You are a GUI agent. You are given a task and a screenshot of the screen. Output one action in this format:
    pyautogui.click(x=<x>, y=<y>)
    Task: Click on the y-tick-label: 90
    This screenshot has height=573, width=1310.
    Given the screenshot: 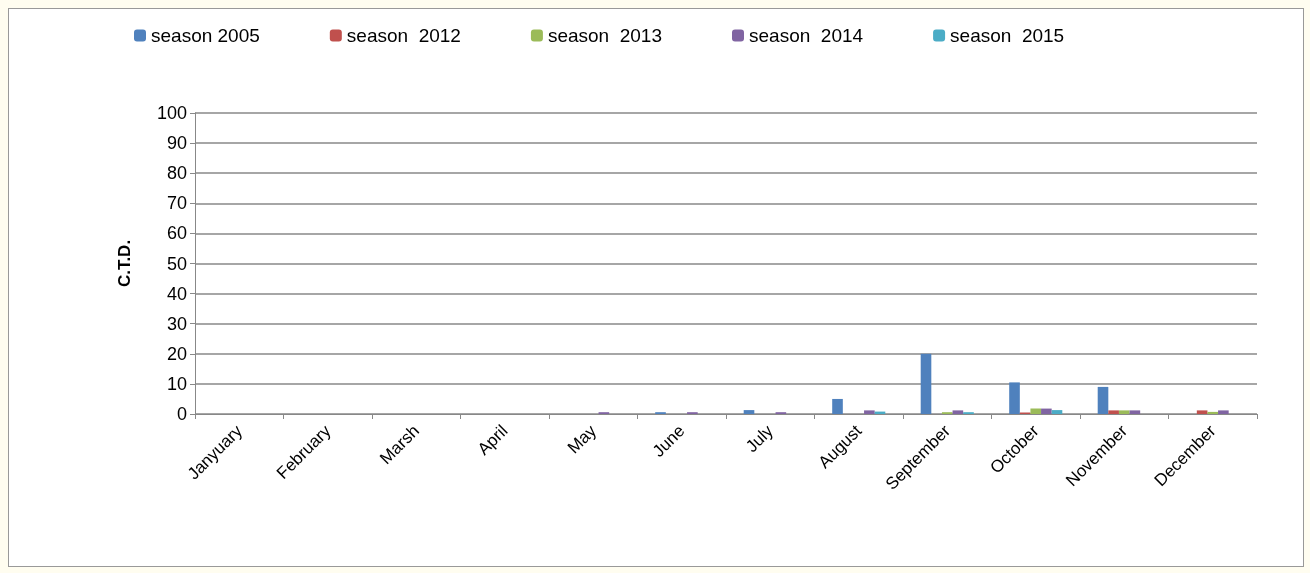 What is the action you would take?
    pyautogui.click(x=176, y=143)
    